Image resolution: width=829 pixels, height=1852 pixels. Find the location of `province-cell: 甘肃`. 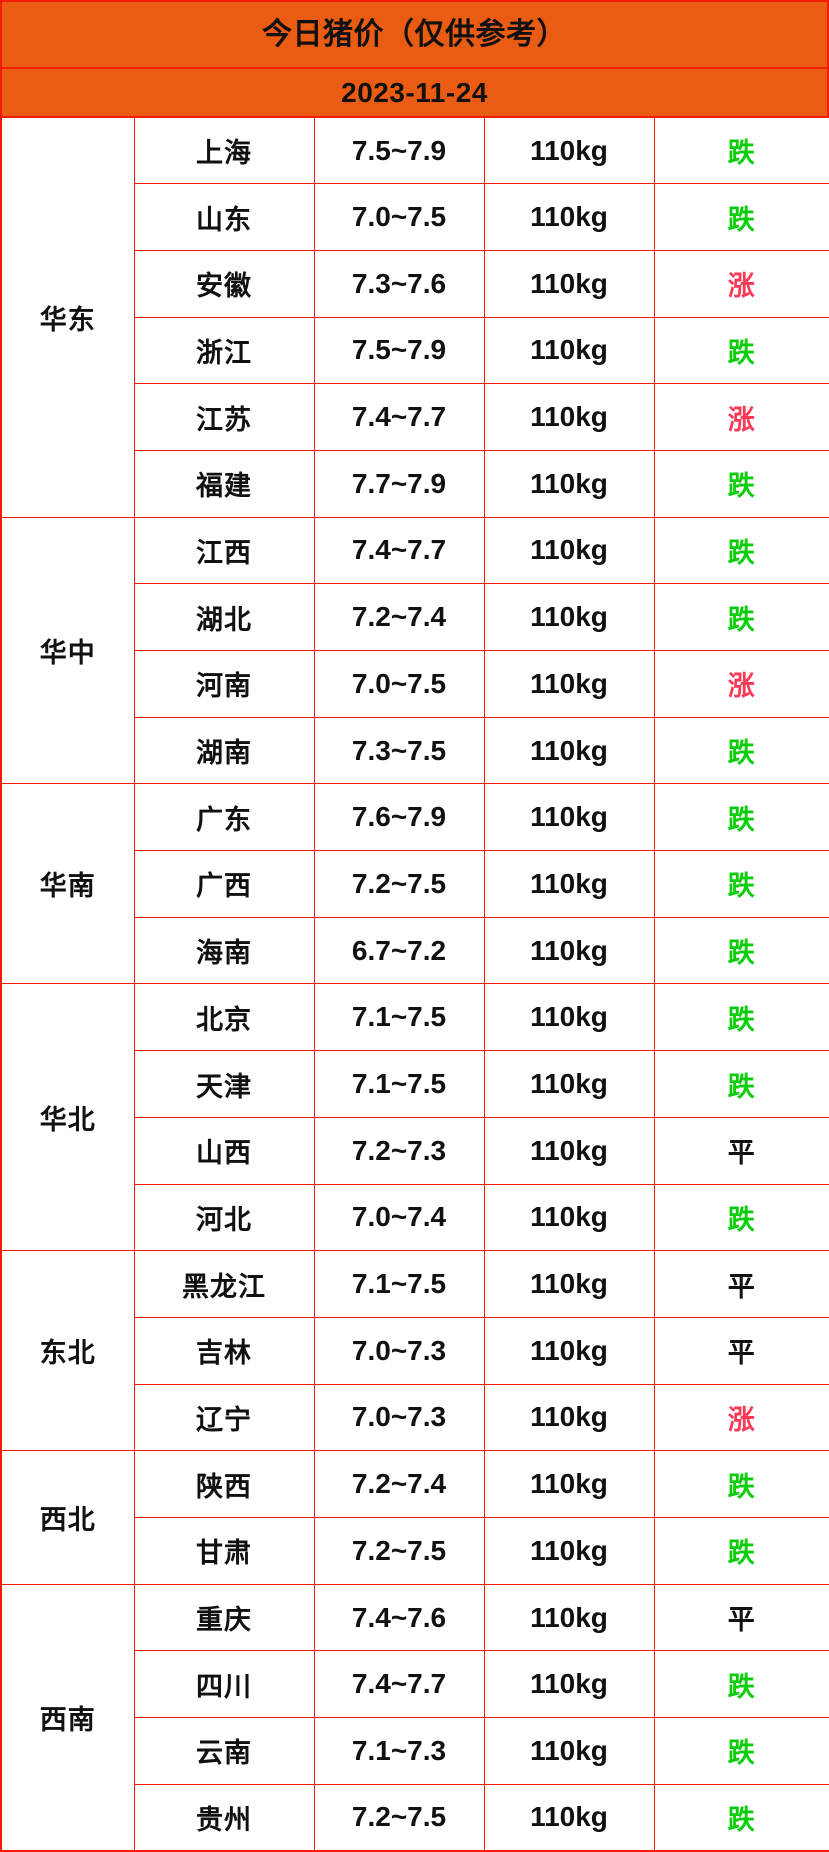

province-cell: 甘肃 is located at coordinates (224, 1550).